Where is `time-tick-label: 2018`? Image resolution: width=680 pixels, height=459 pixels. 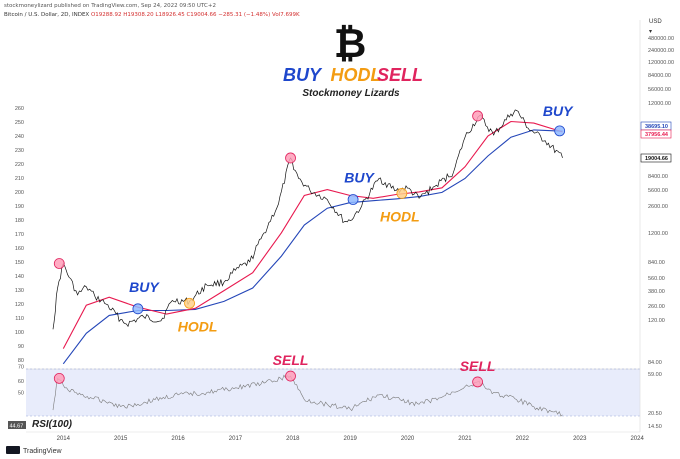 time-tick-label: 2018 is located at coordinates (293, 439).